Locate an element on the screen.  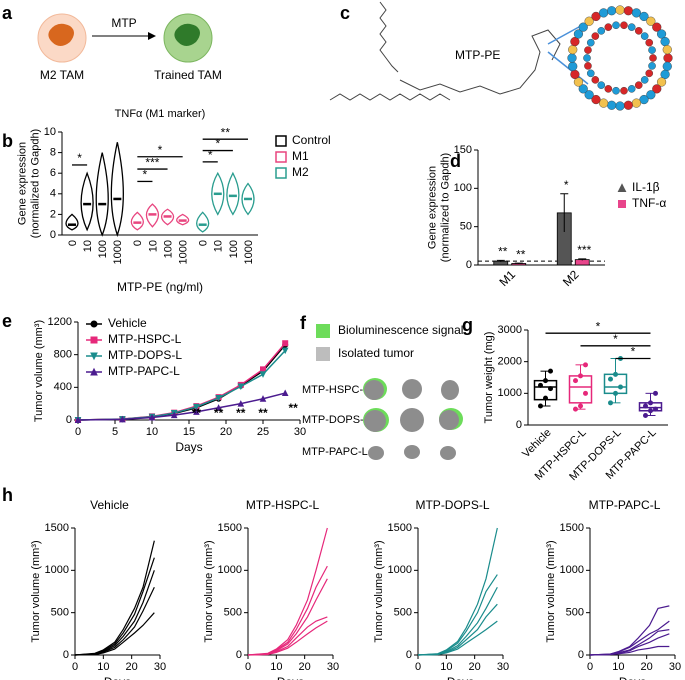
x-tick-label: 20 is located at coordinates (226, 432).